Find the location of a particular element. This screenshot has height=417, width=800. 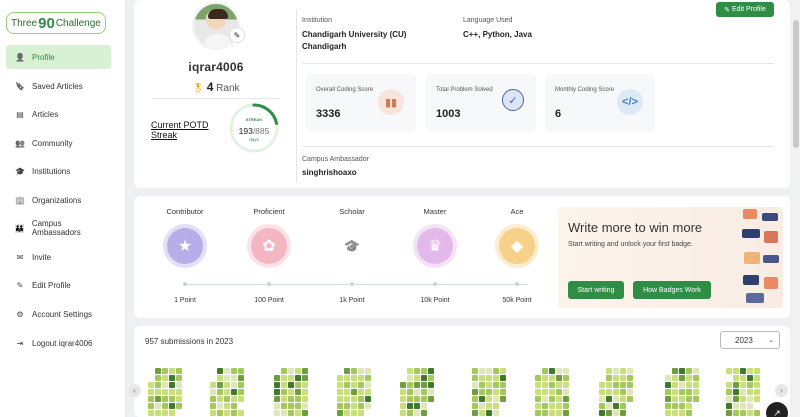

language-label: Language Used is located at coordinates (488, 20).